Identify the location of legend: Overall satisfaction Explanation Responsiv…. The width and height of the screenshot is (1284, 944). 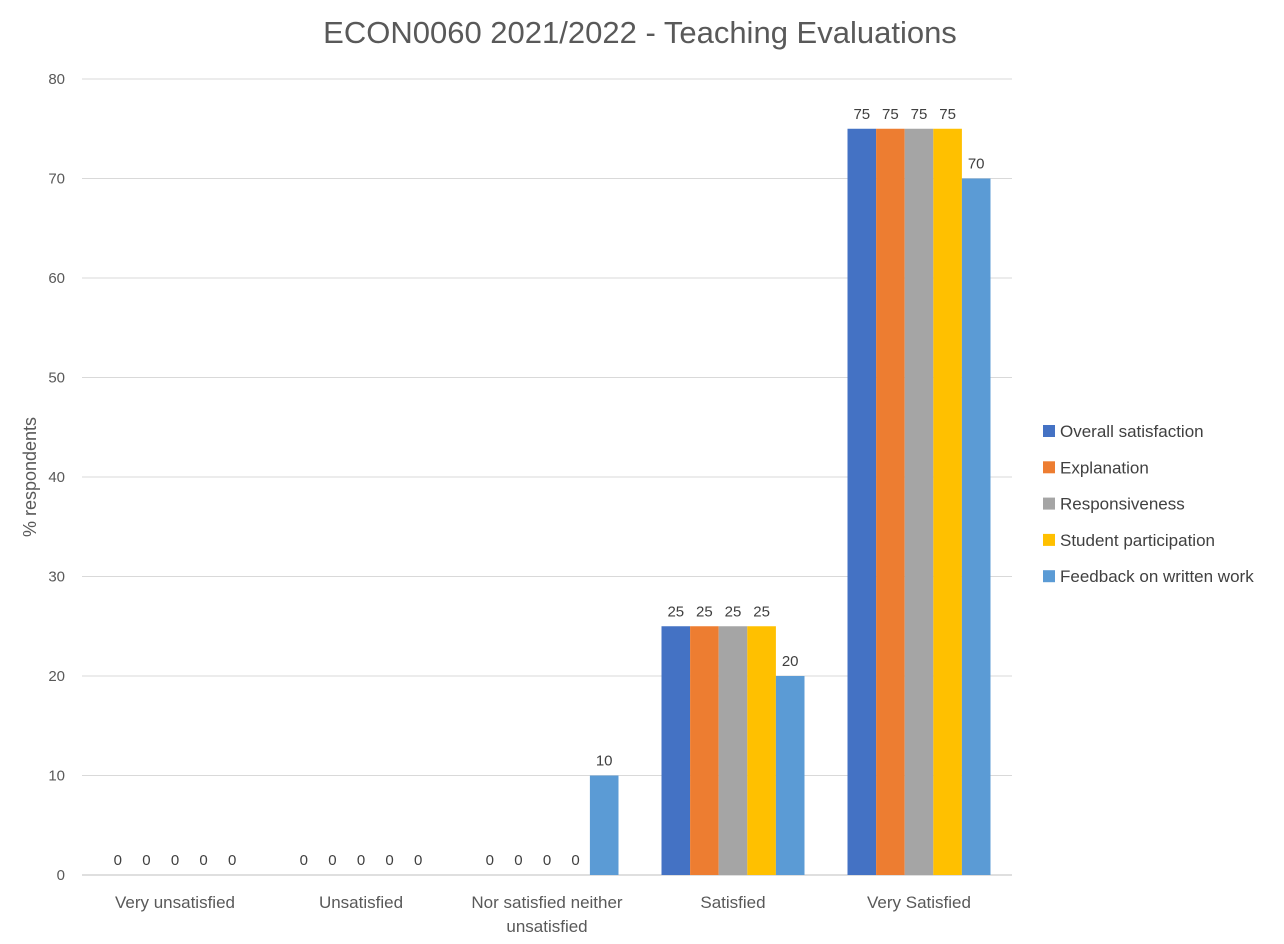
(1148, 504).